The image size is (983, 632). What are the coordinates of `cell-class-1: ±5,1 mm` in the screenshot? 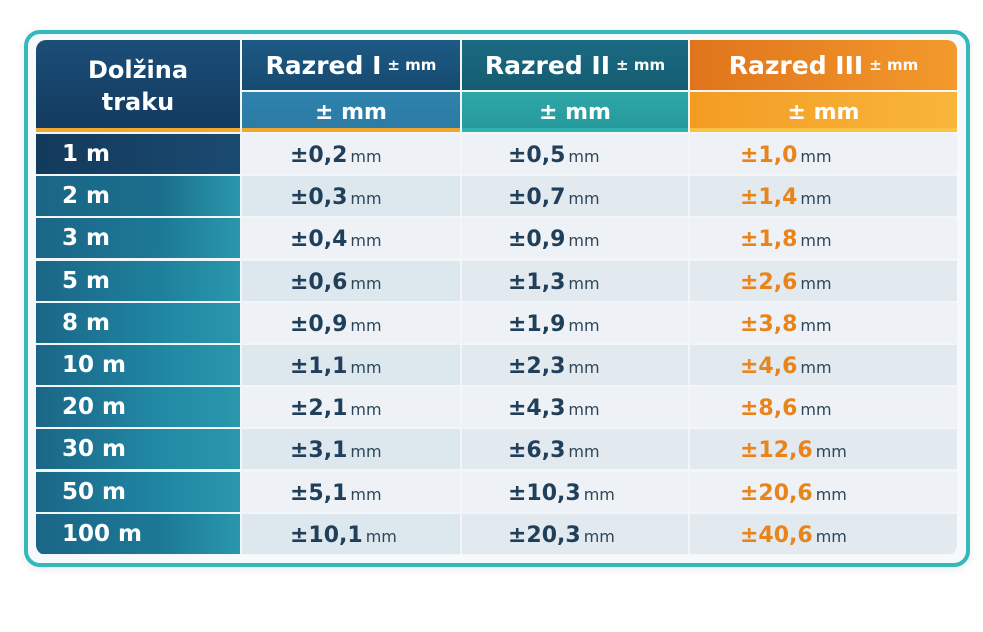 It's located at (351, 492).